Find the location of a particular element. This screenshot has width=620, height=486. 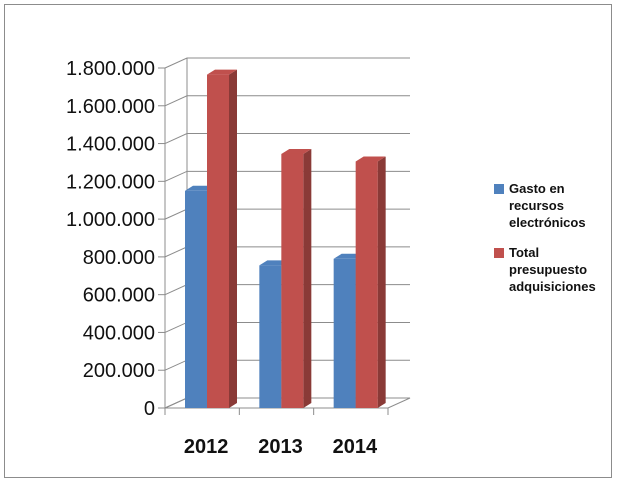

y-tick-label: 0 is located at coordinates (149, 409).